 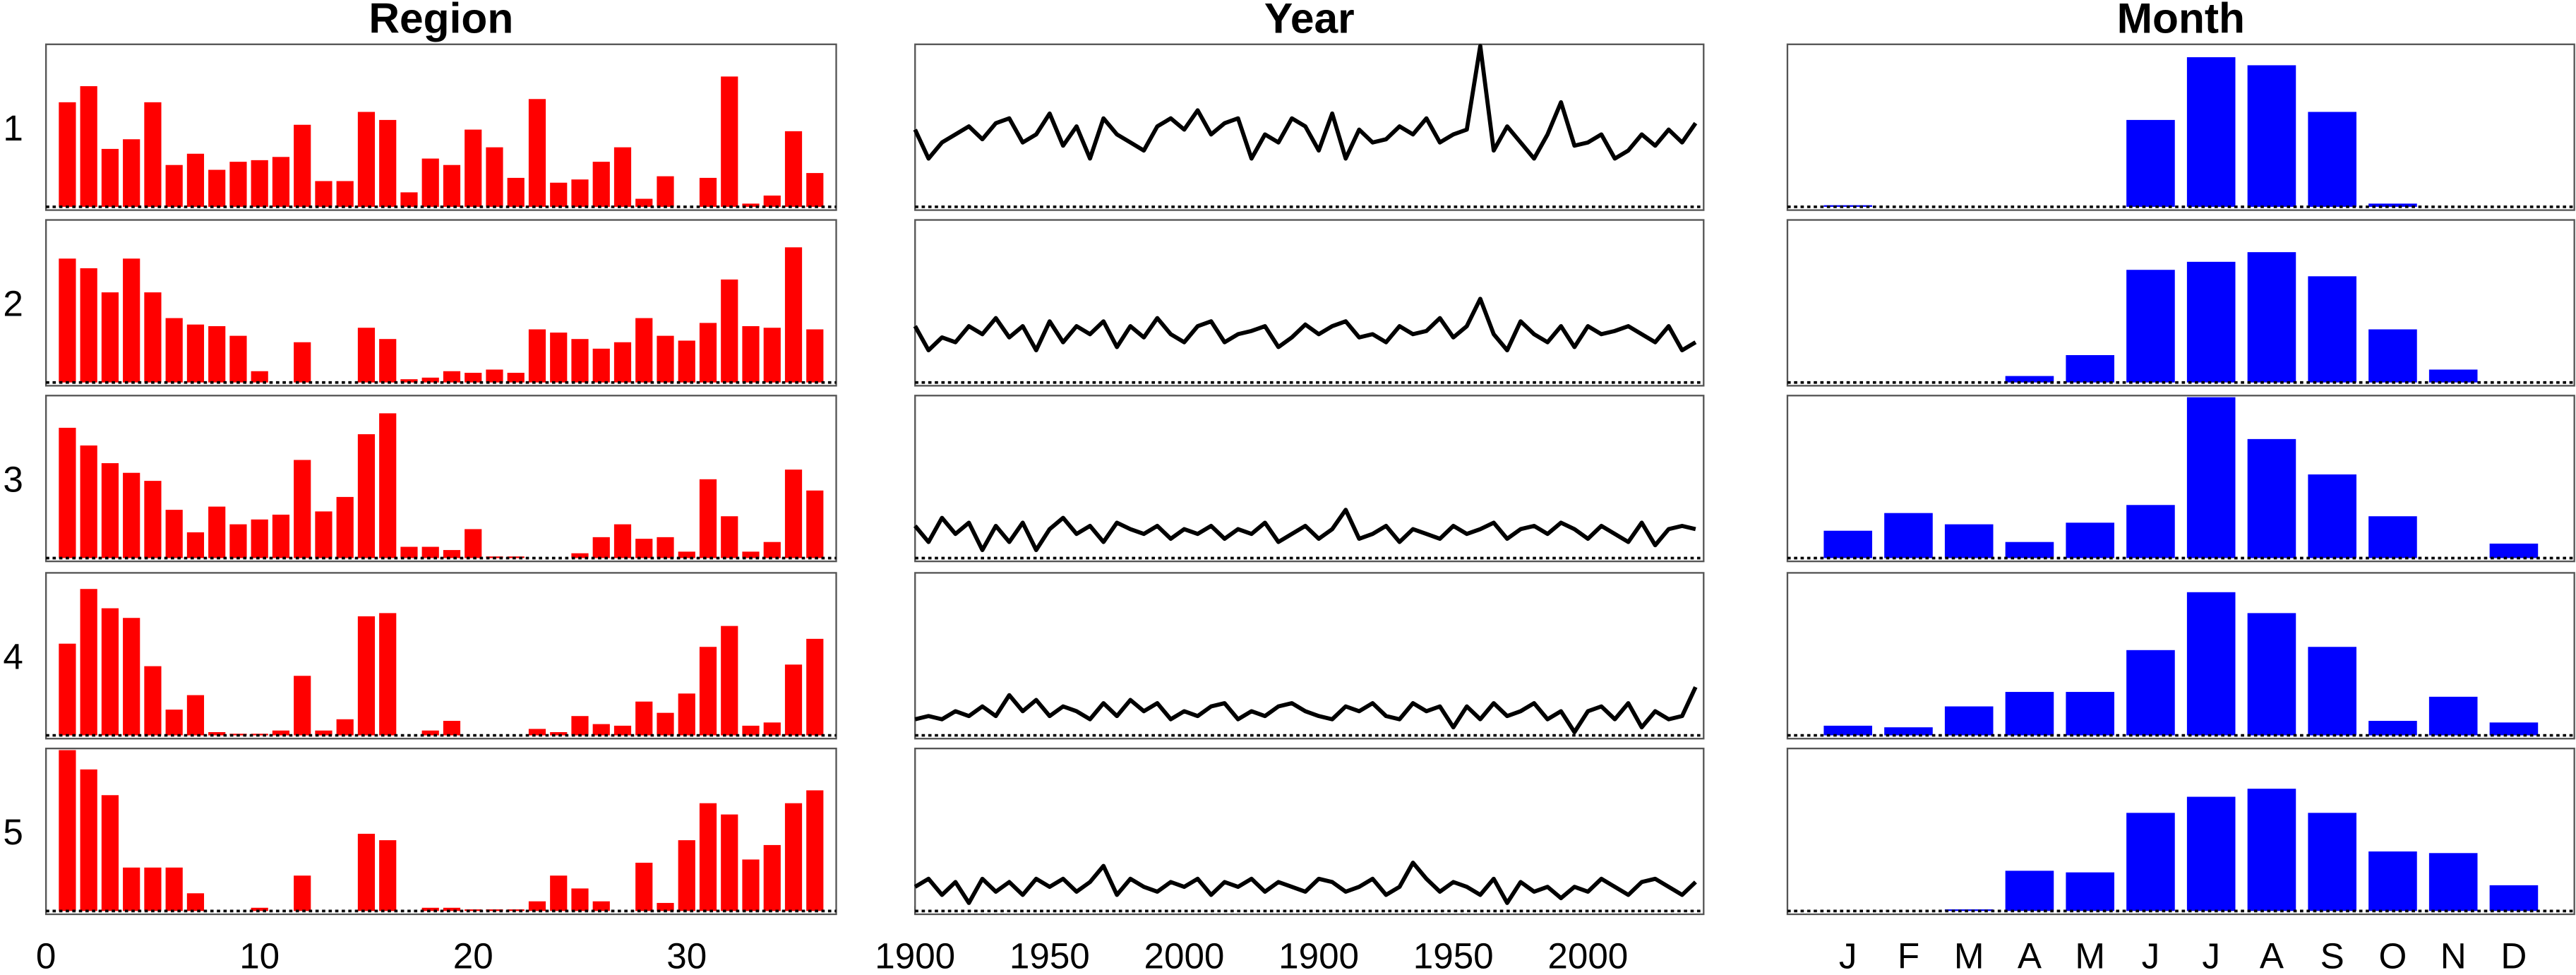 I want to click on x-tick-label: 1950, so click(x=1453, y=955).